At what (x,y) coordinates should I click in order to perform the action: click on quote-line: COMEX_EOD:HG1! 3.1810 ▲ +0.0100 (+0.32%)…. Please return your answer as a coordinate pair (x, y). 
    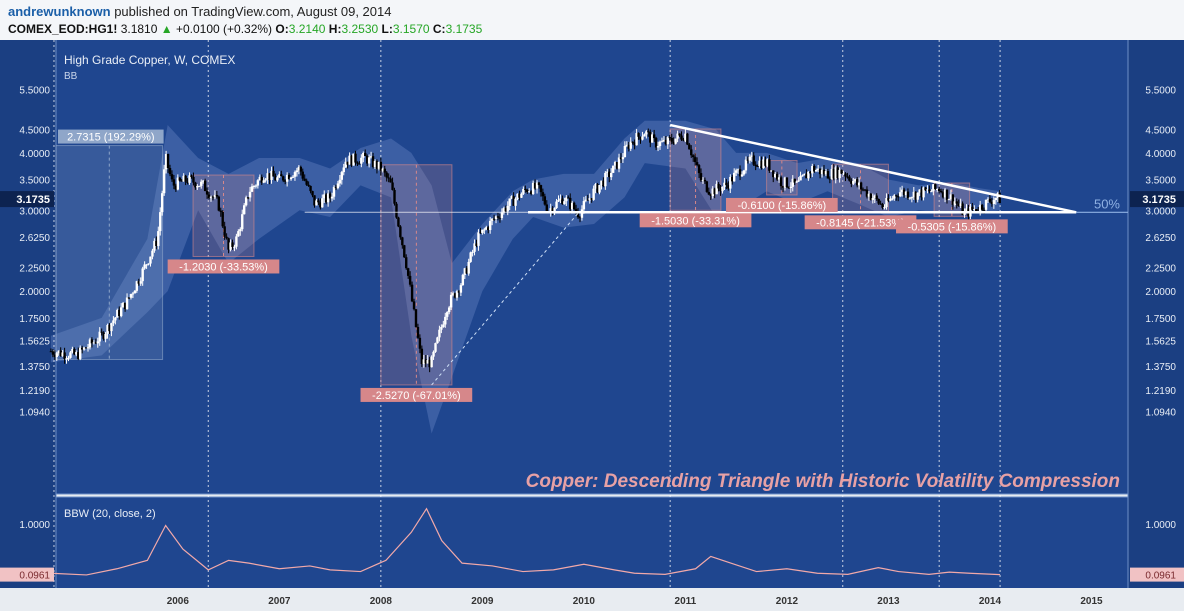
    Looking at the image, I should click on (245, 29).